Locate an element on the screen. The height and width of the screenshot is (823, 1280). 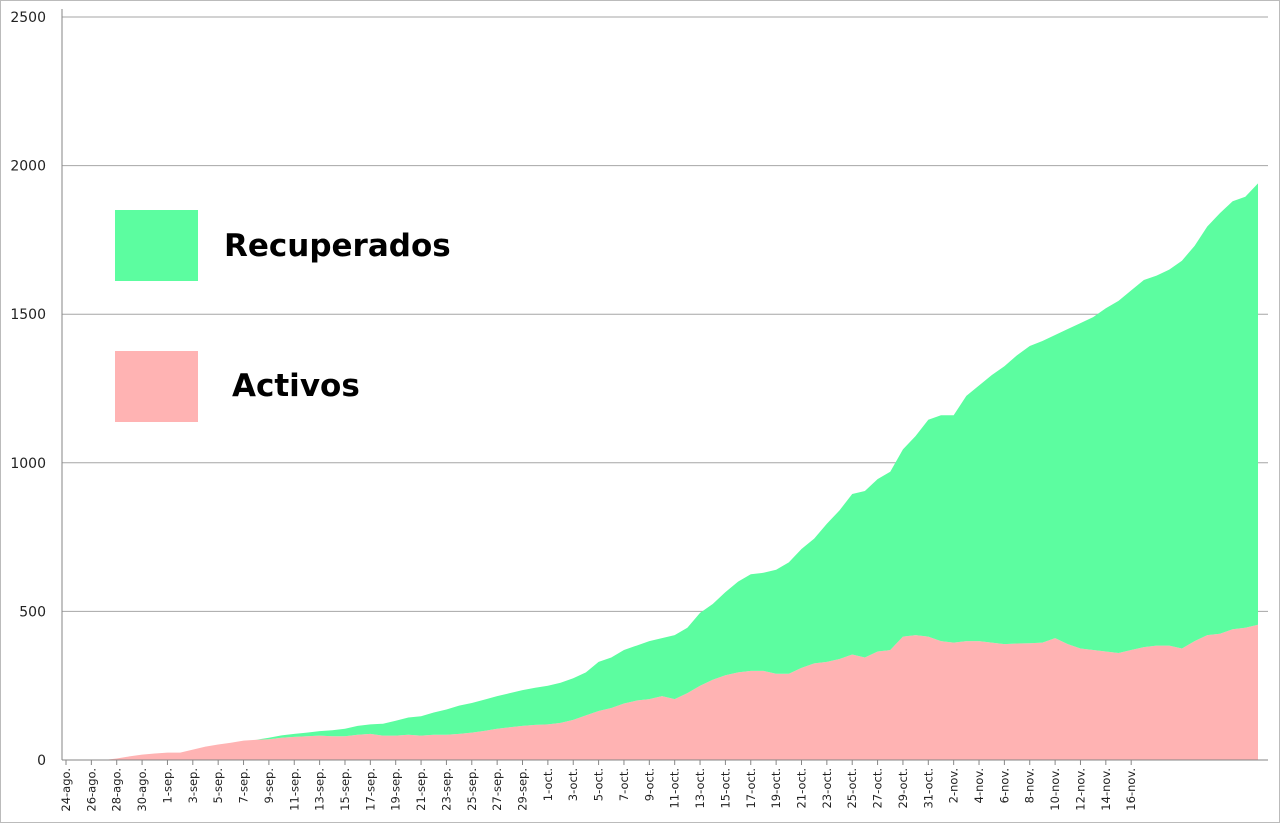
x-tick-label: 12-nov. is located at coordinates (1080, 789).